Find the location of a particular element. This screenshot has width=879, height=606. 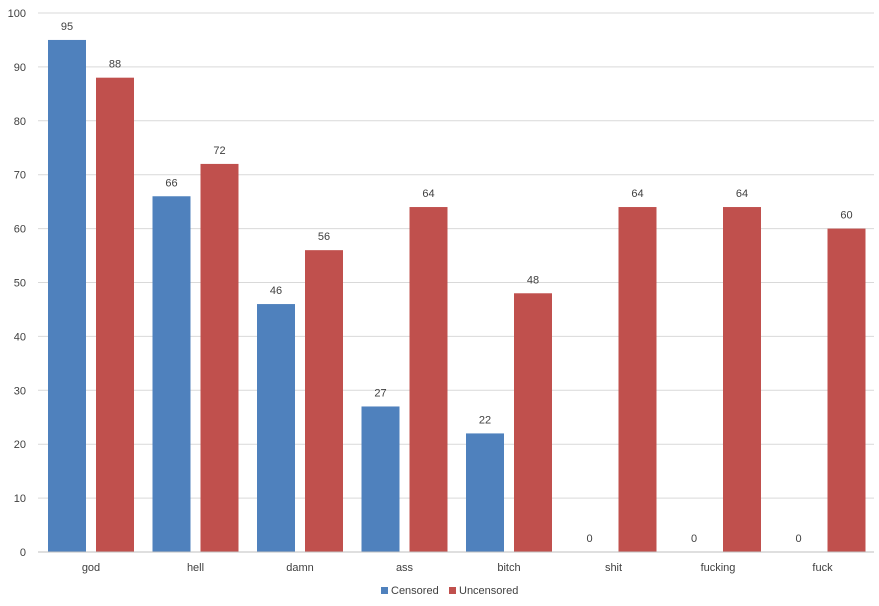

bar-uncensored-damn is located at coordinates (324, 401).